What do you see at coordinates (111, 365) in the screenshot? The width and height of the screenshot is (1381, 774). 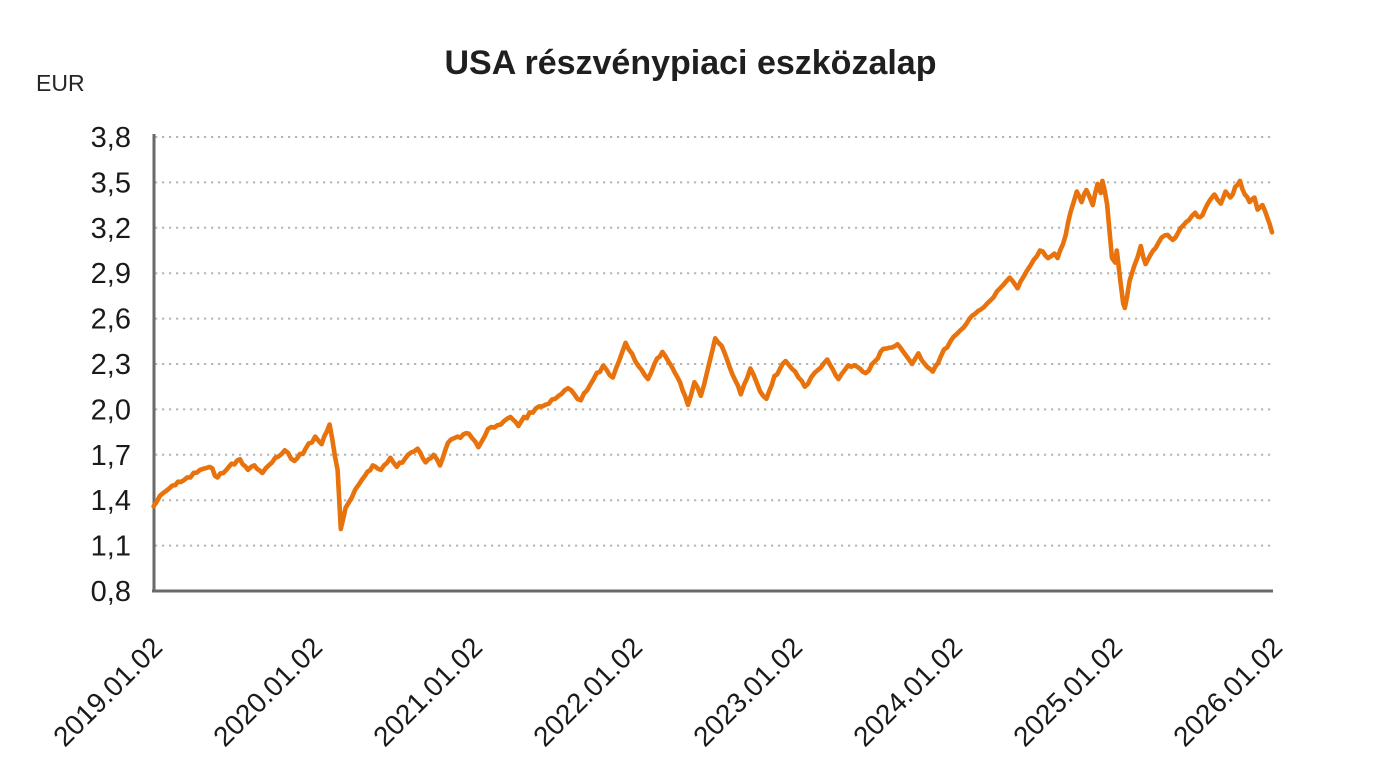 I see `y-tick-label: 2,3` at bounding box center [111, 365].